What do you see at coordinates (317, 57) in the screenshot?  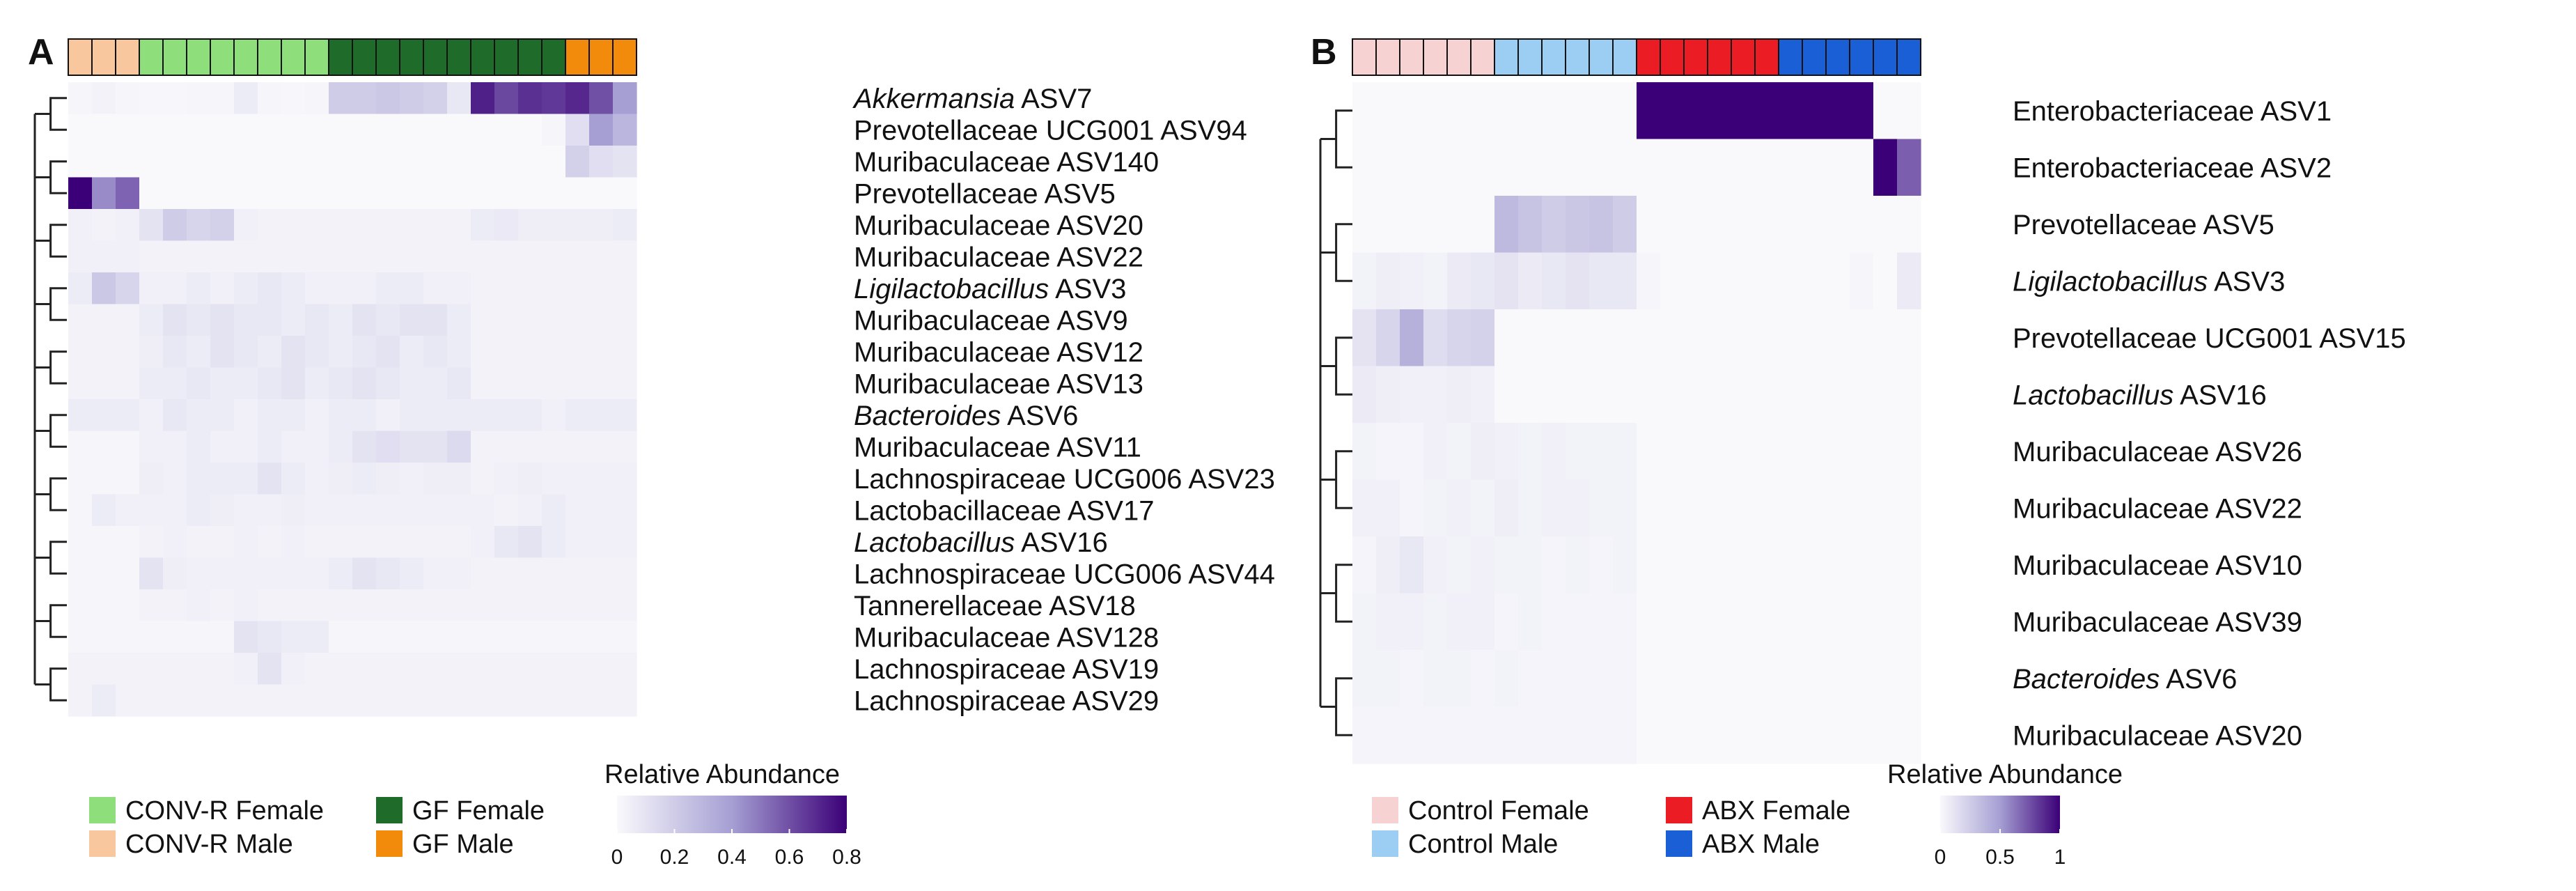 I see `annotation-cell-conv-r-female` at bounding box center [317, 57].